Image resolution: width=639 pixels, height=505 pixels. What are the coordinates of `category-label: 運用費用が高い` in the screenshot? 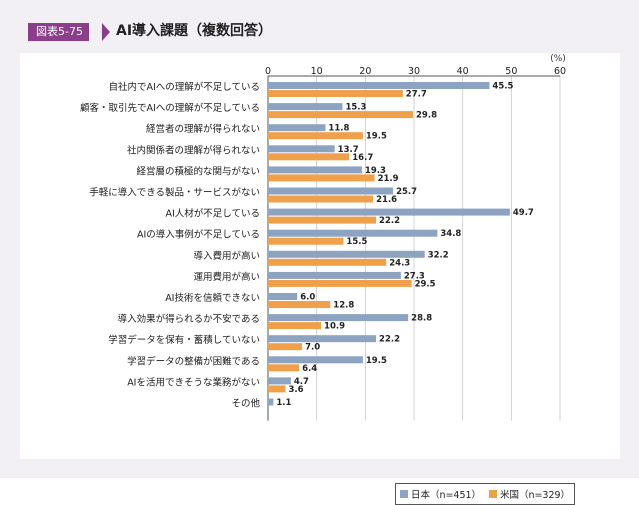 It's located at (226, 277).